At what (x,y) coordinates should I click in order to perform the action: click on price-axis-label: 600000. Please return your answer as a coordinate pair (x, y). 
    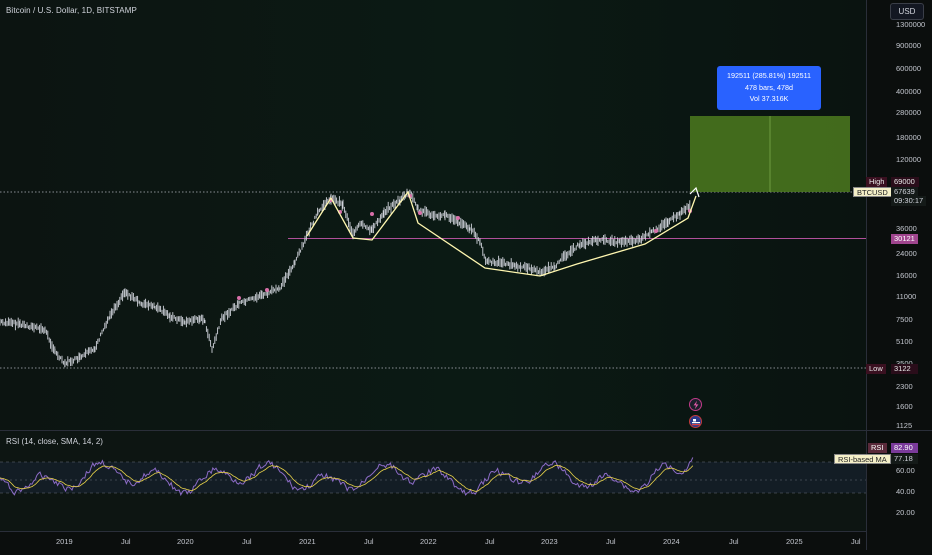
    Looking at the image, I should click on (908, 68).